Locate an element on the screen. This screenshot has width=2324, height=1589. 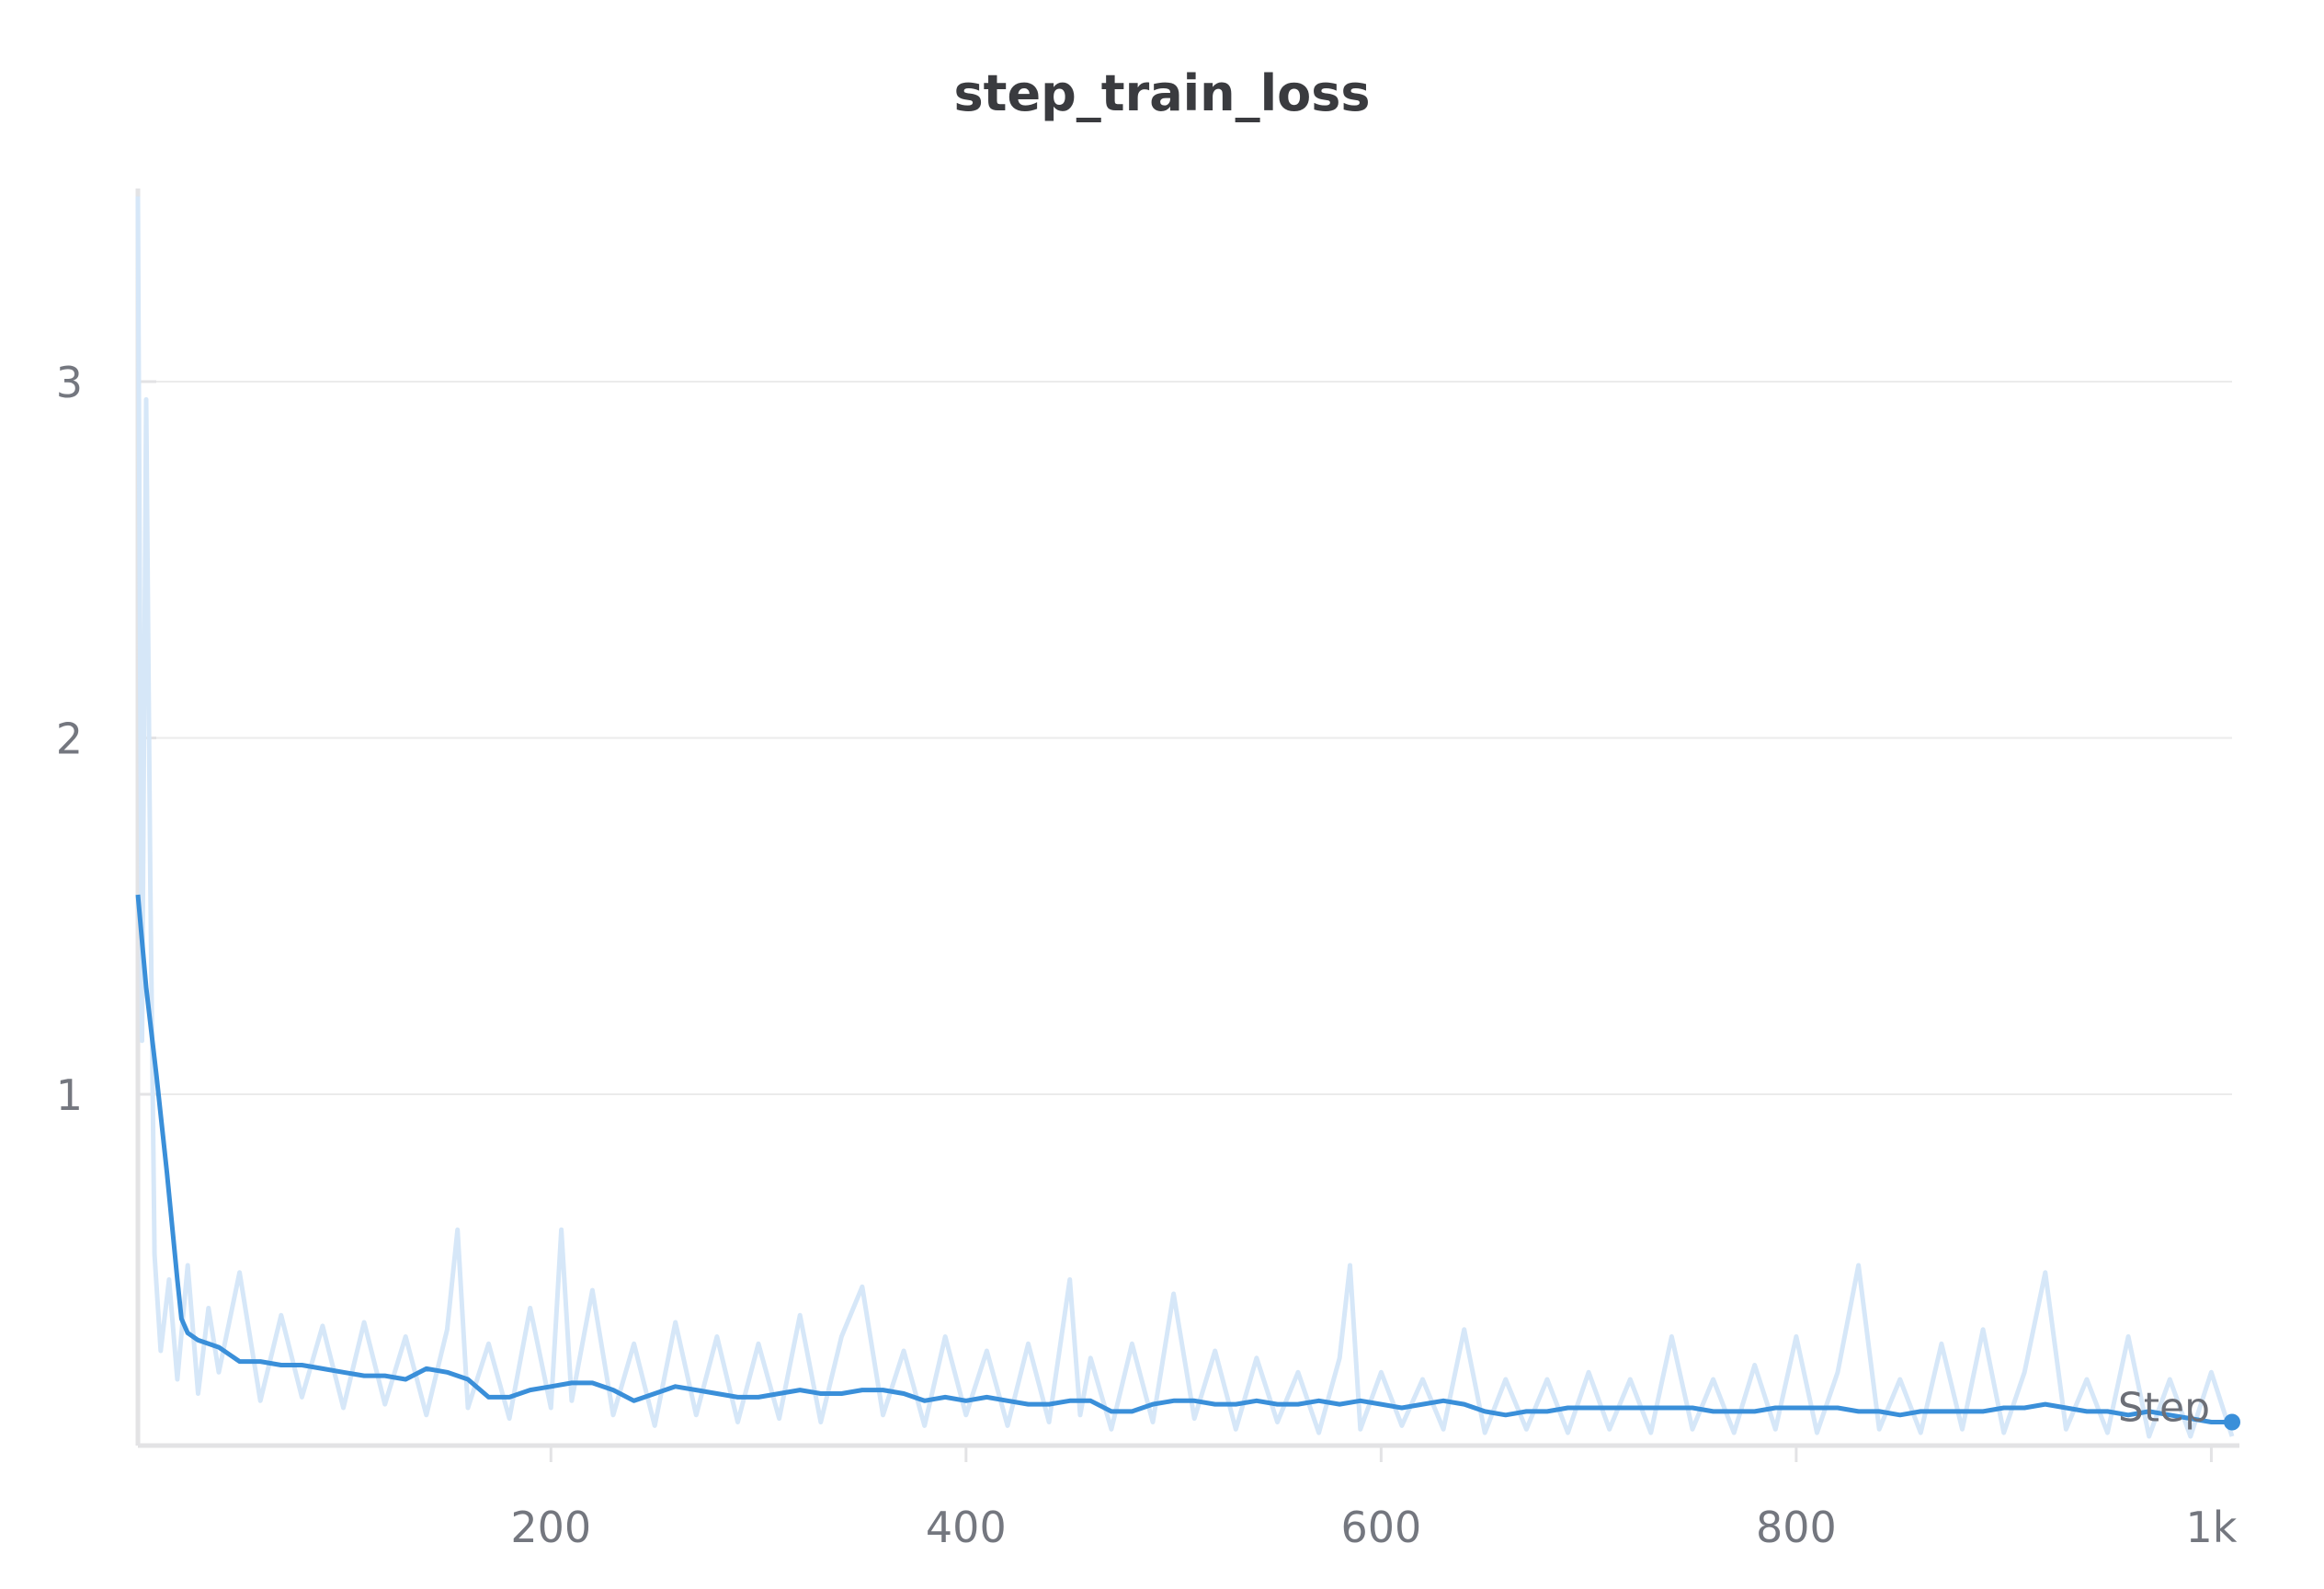
x-tick-label: 200 is located at coordinates (551, 1528).